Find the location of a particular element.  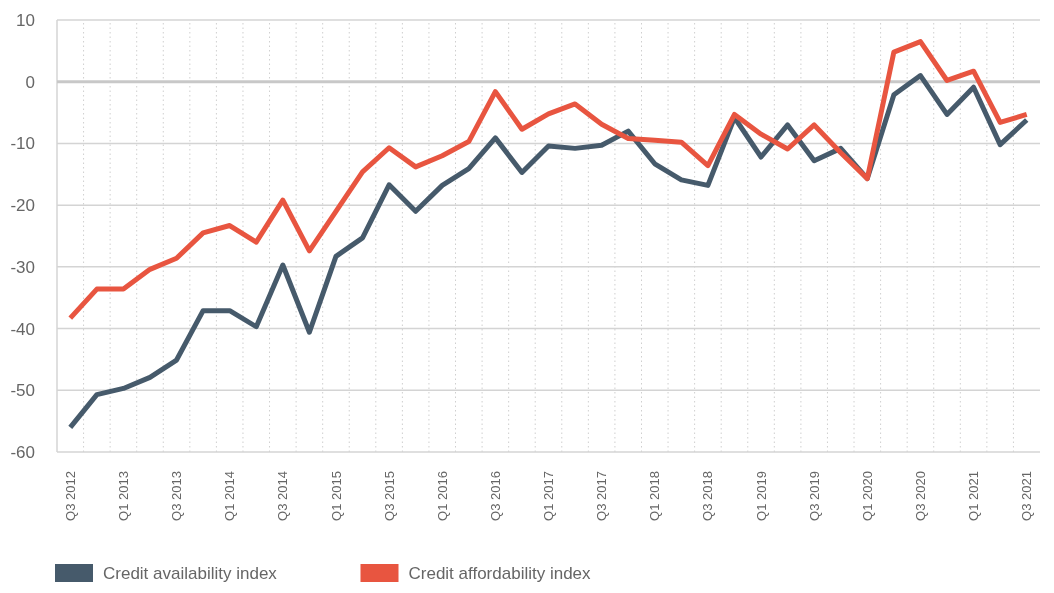

y-tick-label: -60 is located at coordinates (22, 452).